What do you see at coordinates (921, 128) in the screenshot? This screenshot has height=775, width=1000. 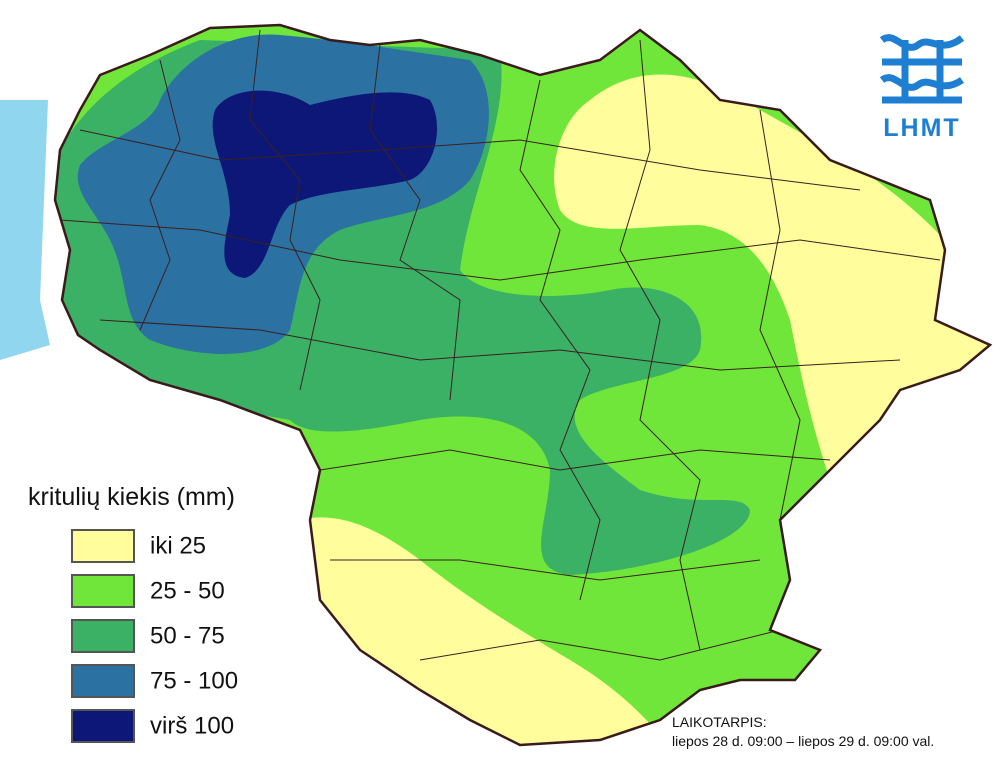 I see `logo-text: LHMT` at bounding box center [921, 128].